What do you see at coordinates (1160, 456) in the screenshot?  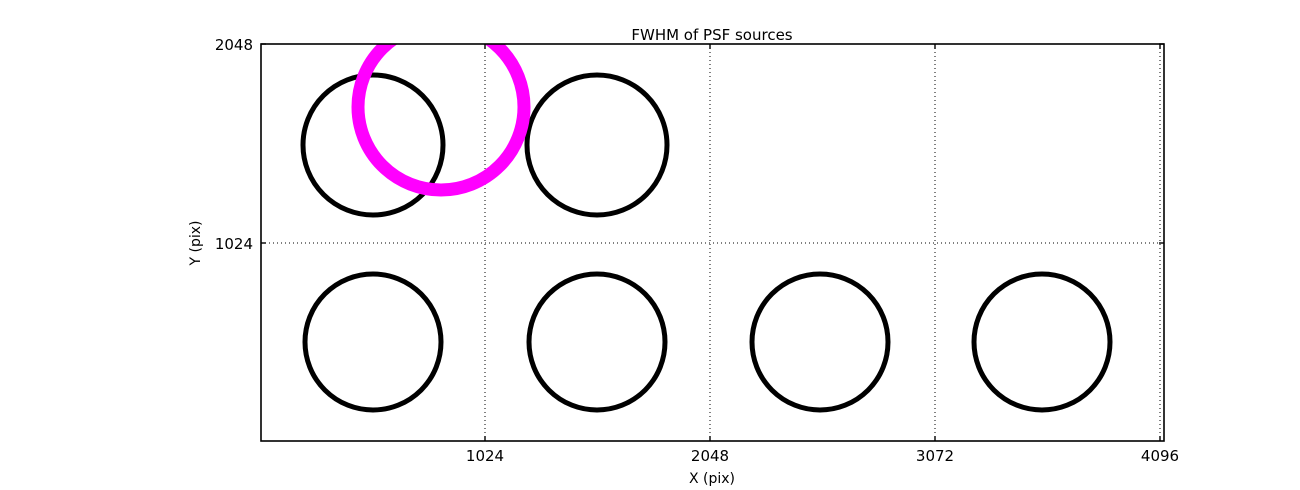 I see `x-tick-label-4096: 4096` at bounding box center [1160, 456].